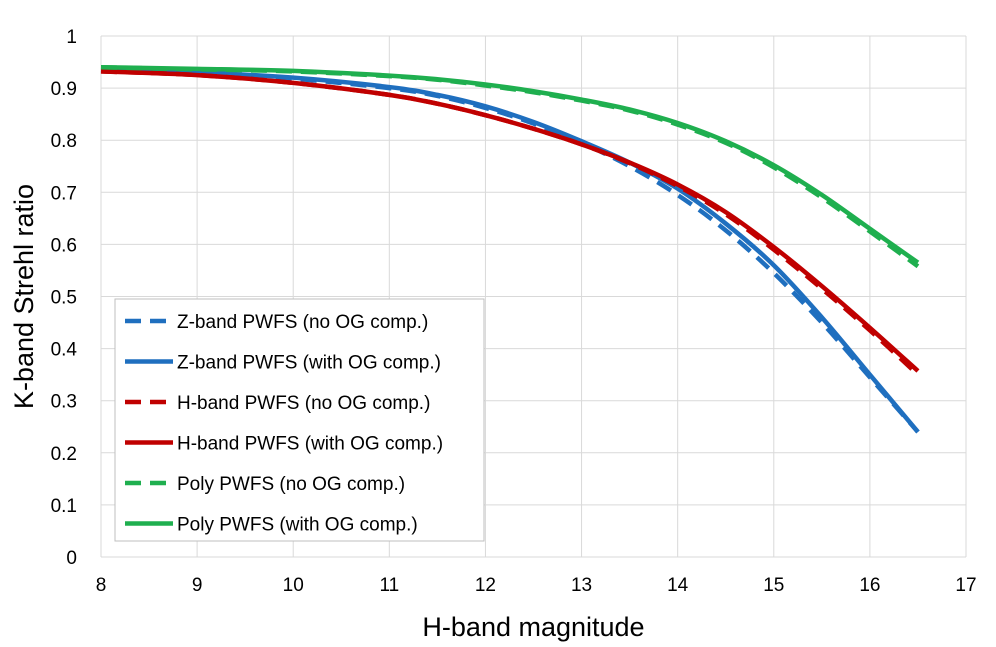 This screenshot has width=996, height=647. Describe the element at coordinates (64, 454) in the screenshot. I see `y-tick-label: 0.2` at that location.